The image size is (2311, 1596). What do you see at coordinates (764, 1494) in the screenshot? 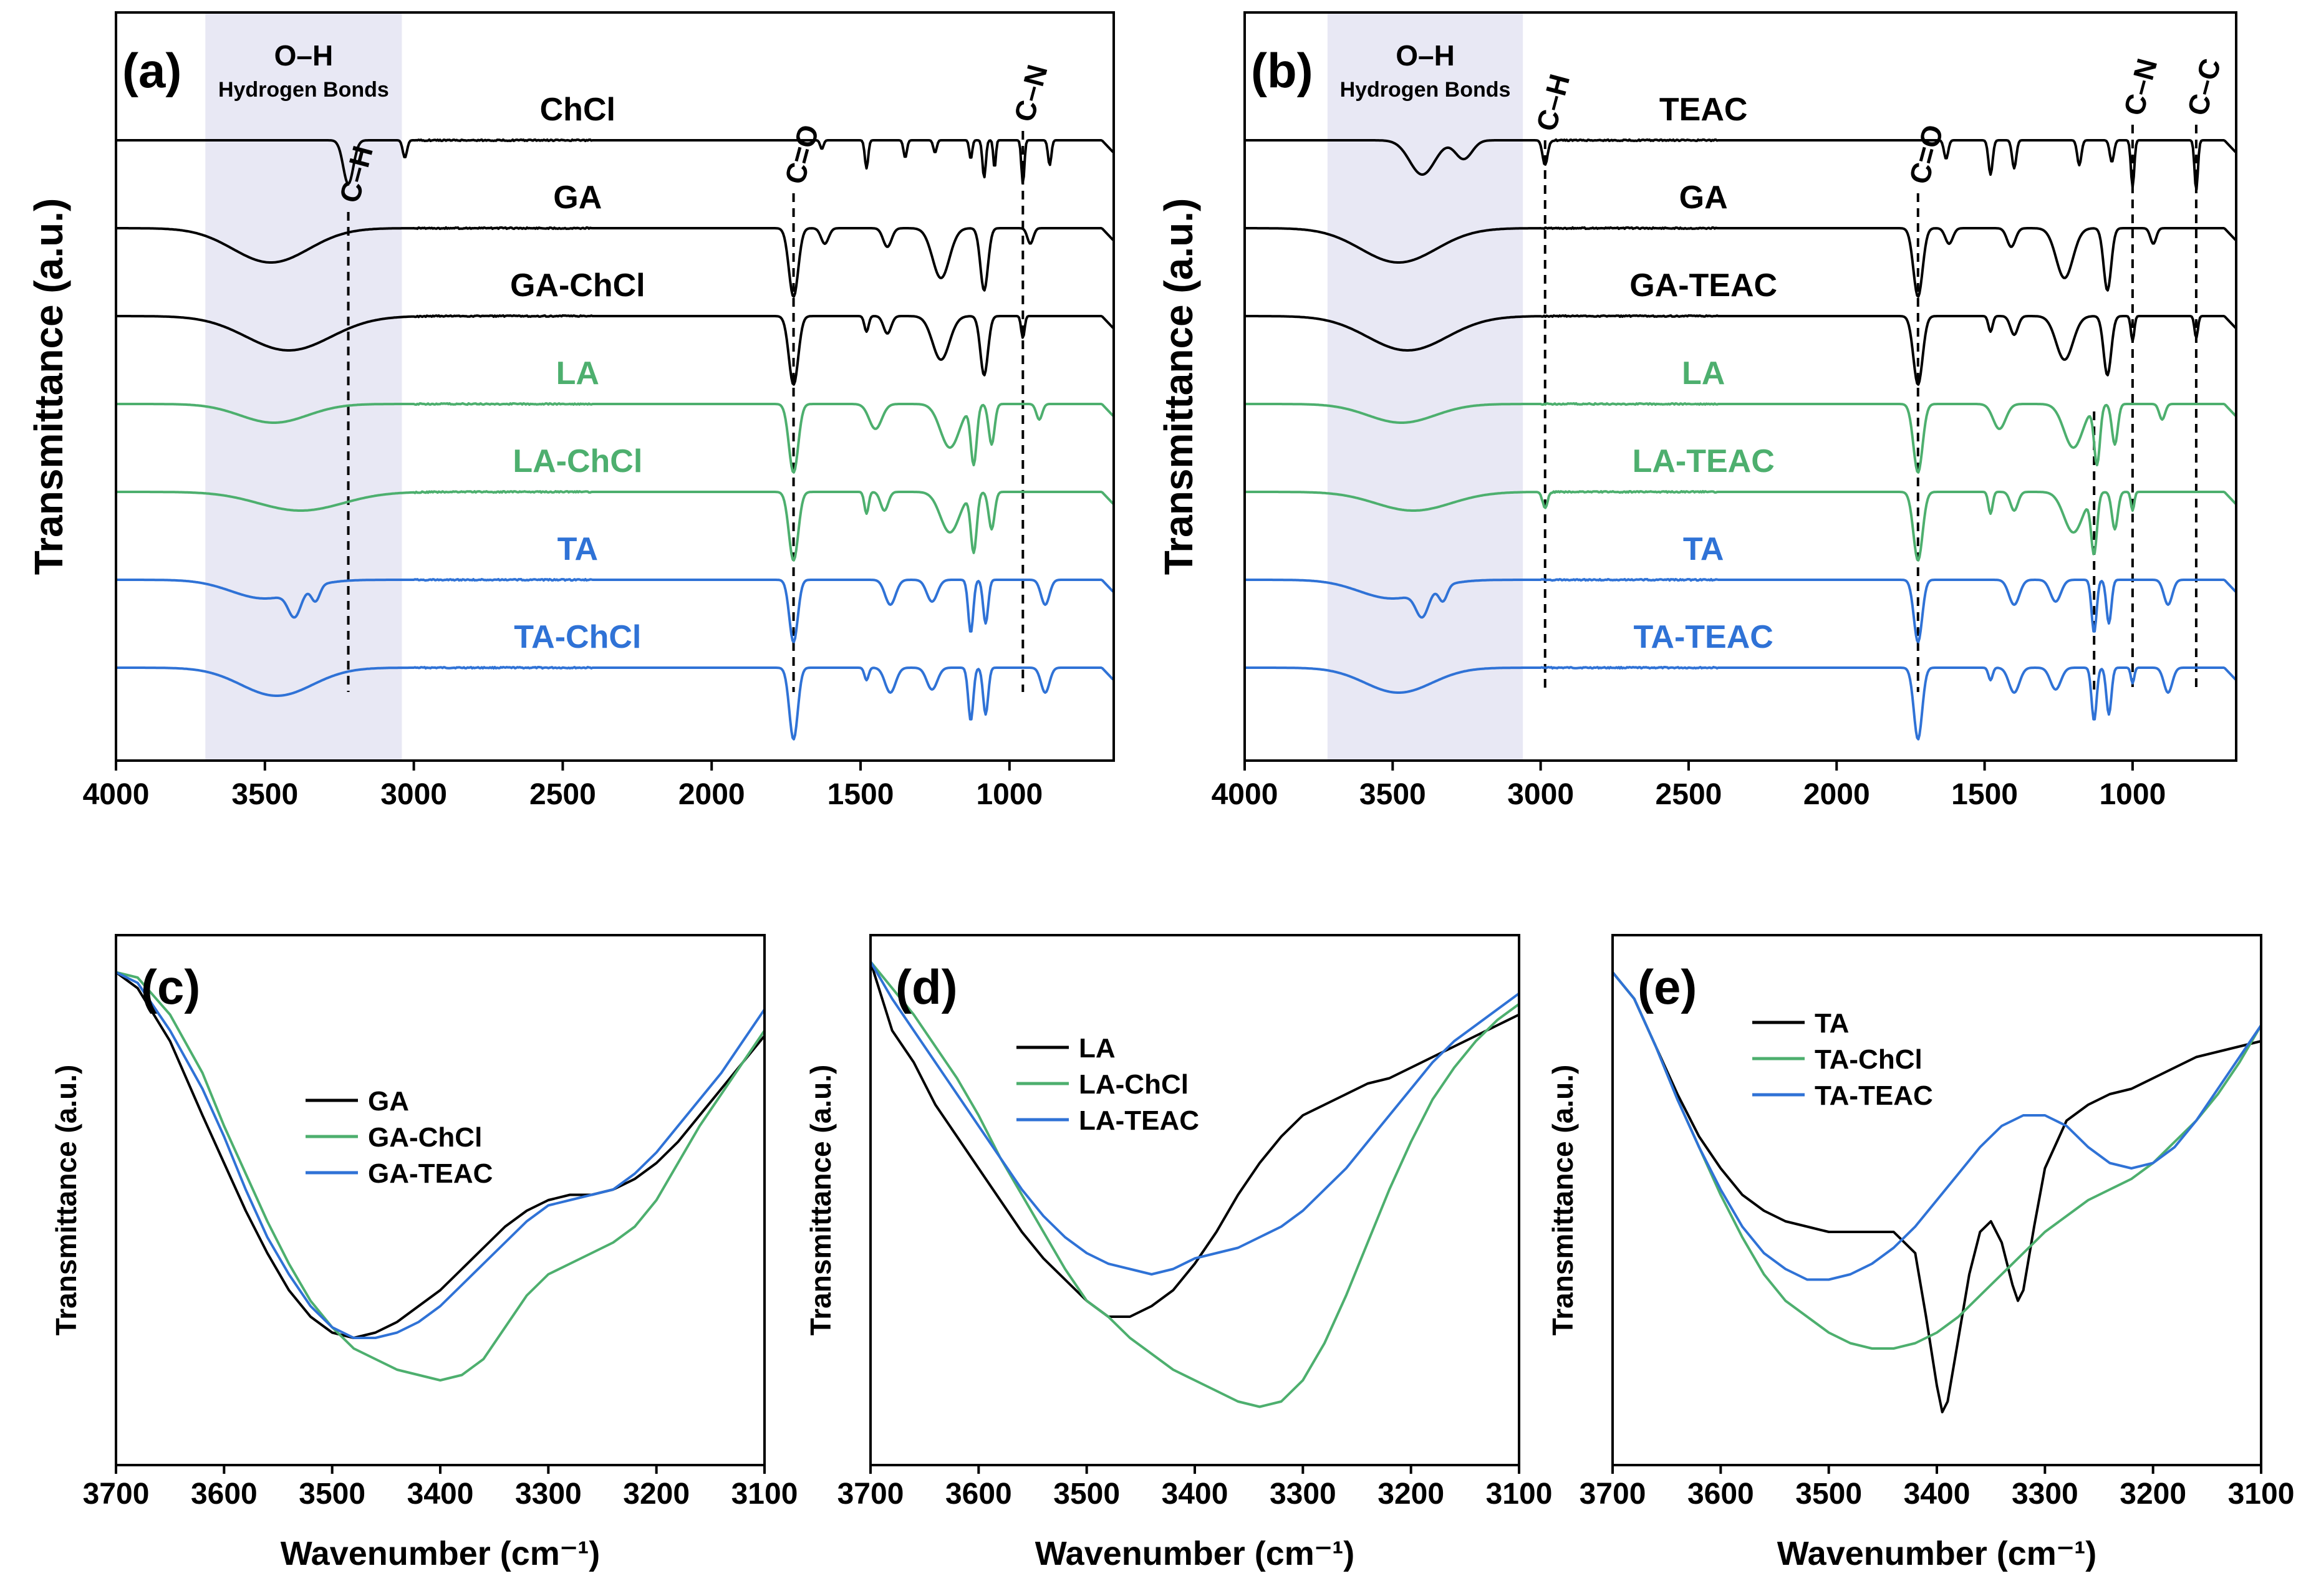
I see `c-tick-label-3100: 3100` at bounding box center [764, 1494].